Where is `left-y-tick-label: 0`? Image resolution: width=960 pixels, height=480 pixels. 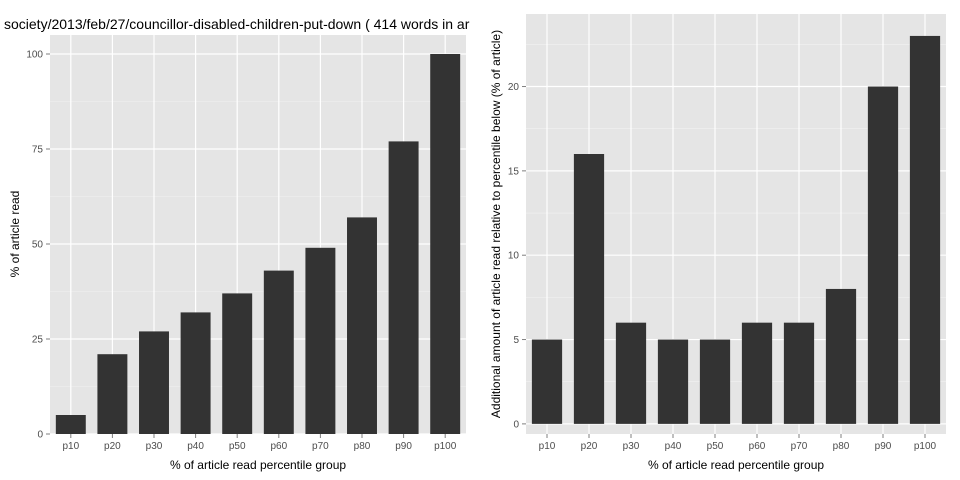
left-y-tick-label: 0 is located at coordinates (40, 435).